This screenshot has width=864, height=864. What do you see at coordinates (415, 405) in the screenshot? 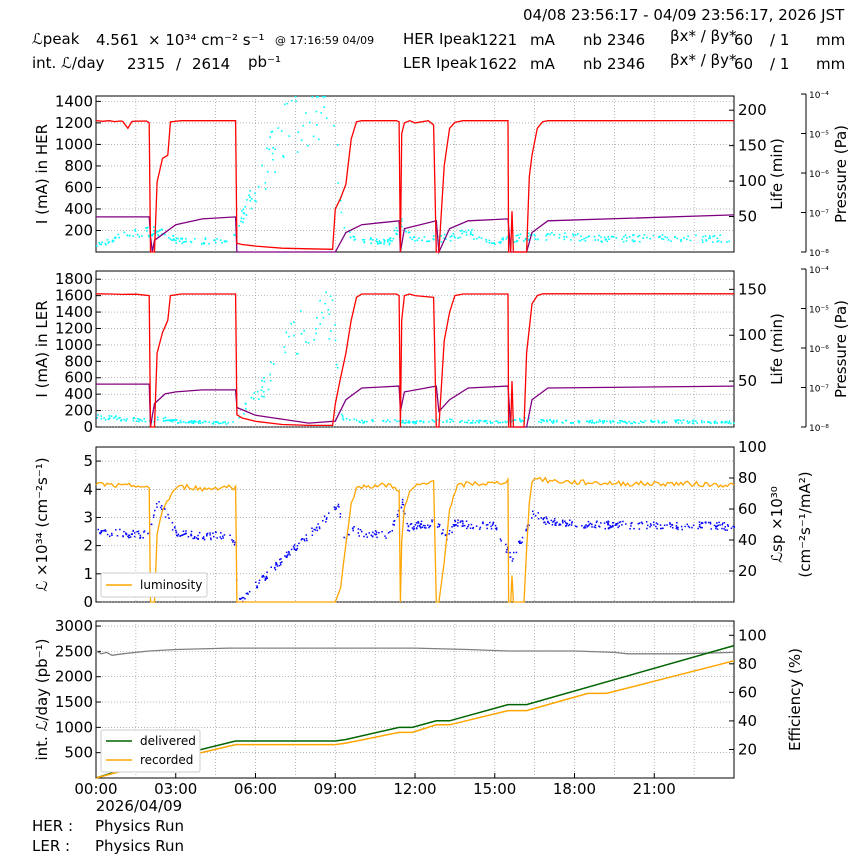
I see `pressure-line-ler` at bounding box center [415, 405].